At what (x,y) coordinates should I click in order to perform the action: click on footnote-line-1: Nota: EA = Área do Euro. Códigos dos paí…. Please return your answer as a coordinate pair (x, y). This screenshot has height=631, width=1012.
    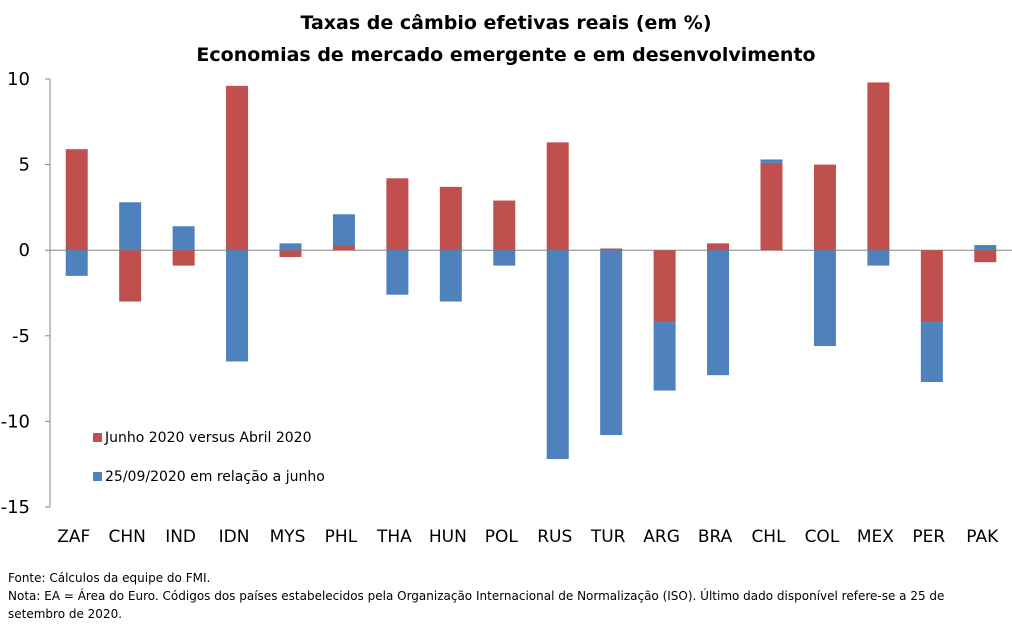
    Looking at the image, I should click on (476, 596).